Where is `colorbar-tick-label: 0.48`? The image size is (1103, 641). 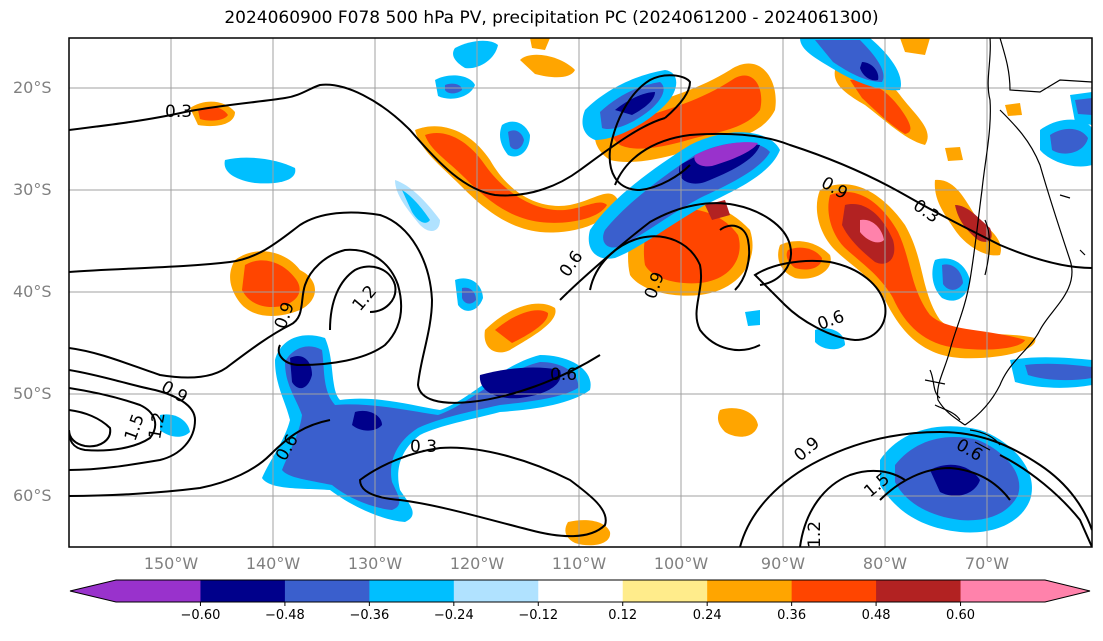 colorbar-tick-label: 0.48 is located at coordinates (876, 615).